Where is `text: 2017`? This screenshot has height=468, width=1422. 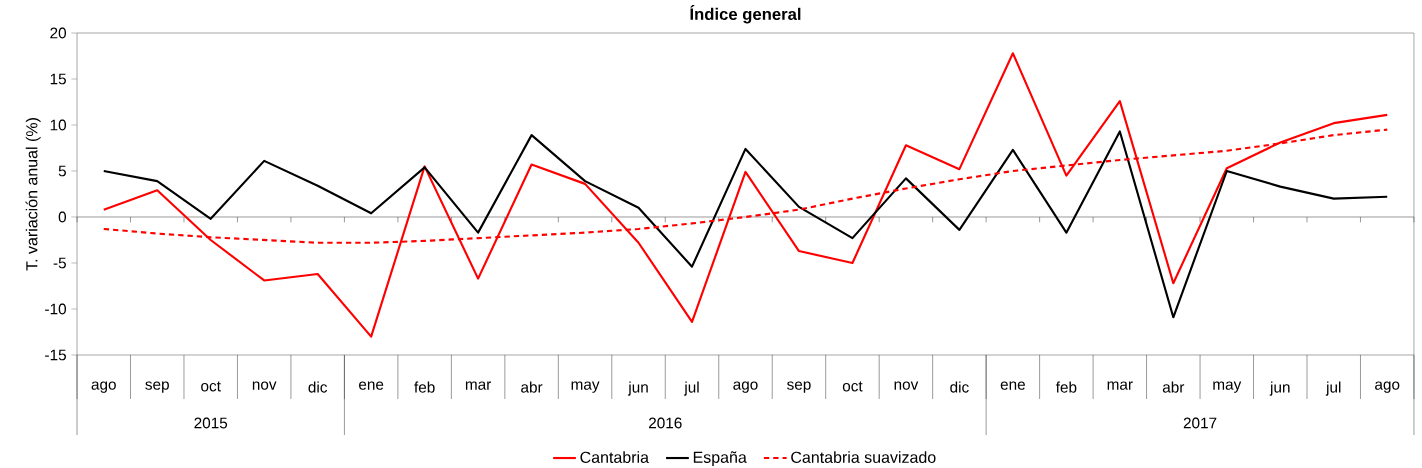 text: 2017 is located at coordinates (1200, 423).